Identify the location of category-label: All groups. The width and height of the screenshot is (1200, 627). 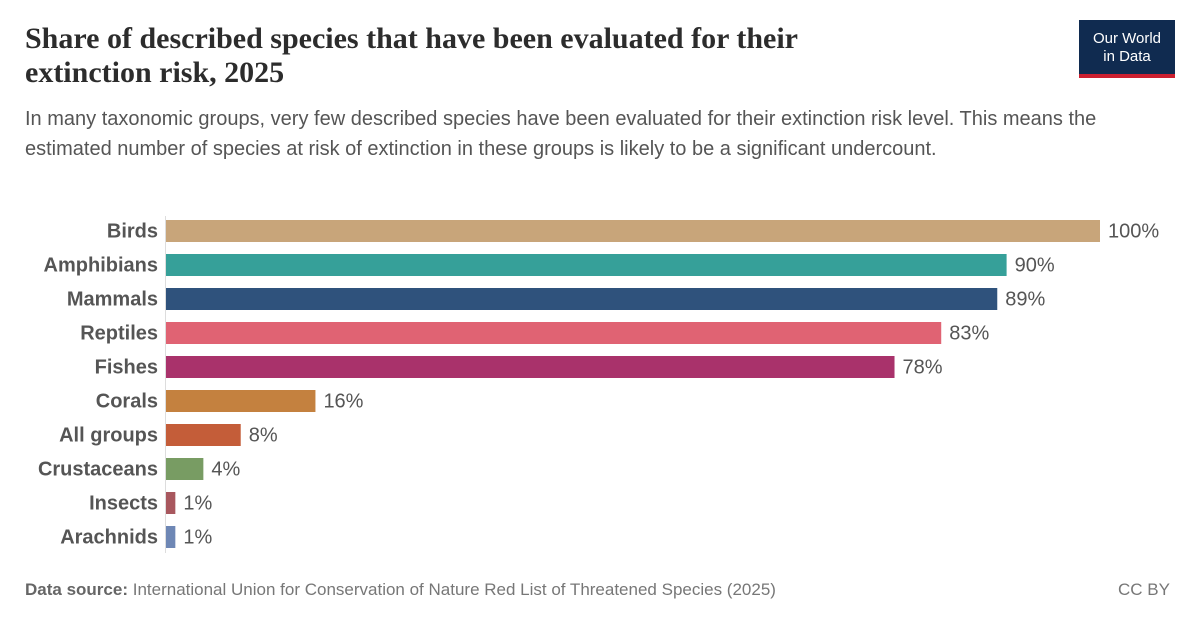
(108, 435).